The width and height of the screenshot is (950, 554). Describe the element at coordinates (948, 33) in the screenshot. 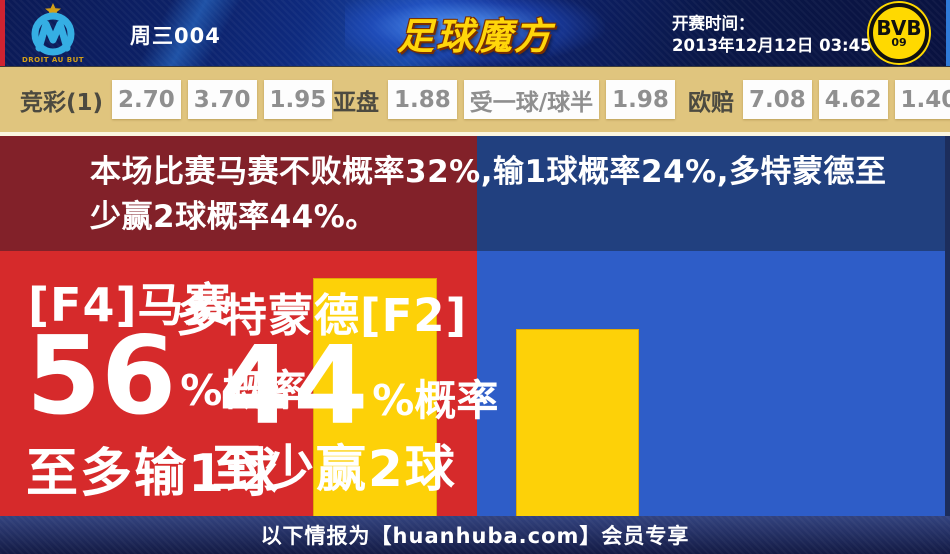

I see `header-right-blue-stripe` at that location.